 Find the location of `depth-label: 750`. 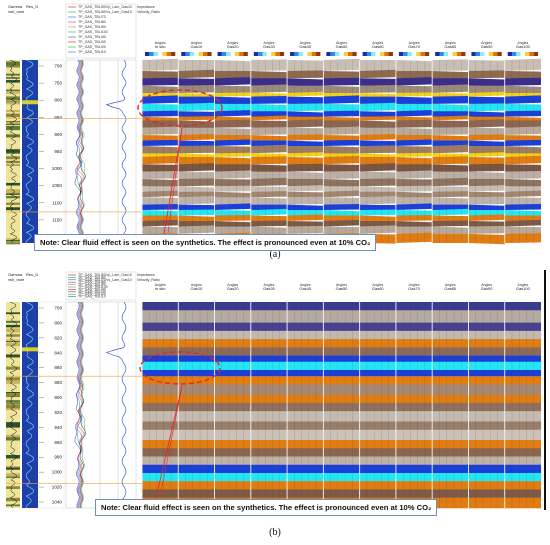

depth-label: 750 is located at coordinates (58, 83).